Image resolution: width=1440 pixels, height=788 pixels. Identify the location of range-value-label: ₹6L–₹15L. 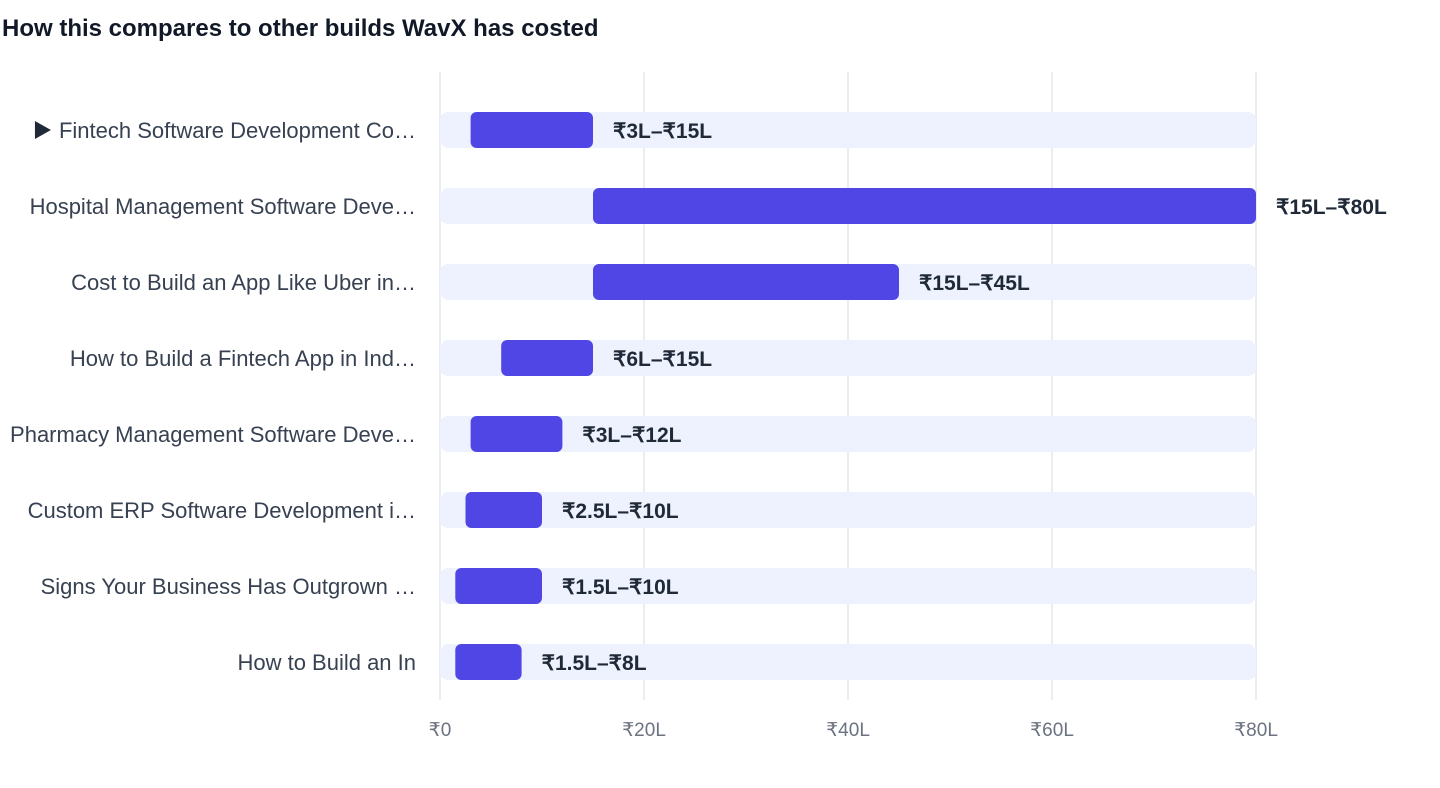
(662, 359).